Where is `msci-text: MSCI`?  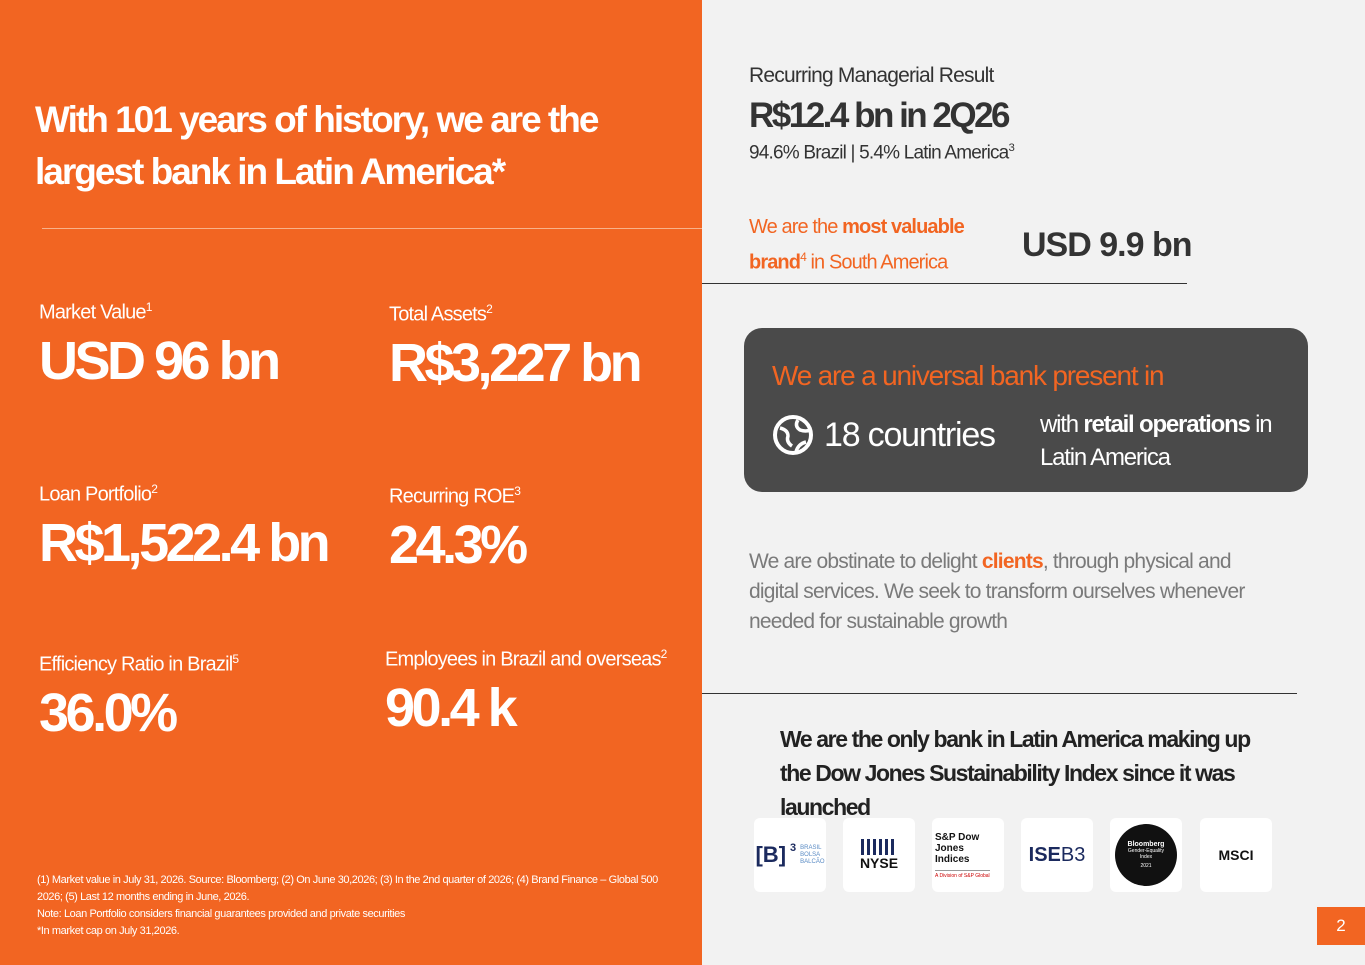 msci-text: MSCI is located at coordinates (1236, 855).